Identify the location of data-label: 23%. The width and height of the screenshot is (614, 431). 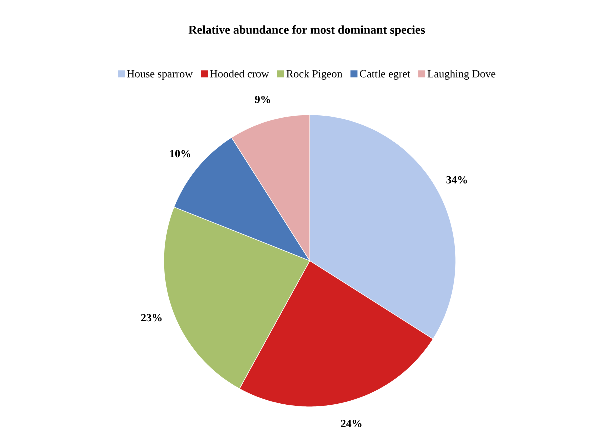
(151, 318).